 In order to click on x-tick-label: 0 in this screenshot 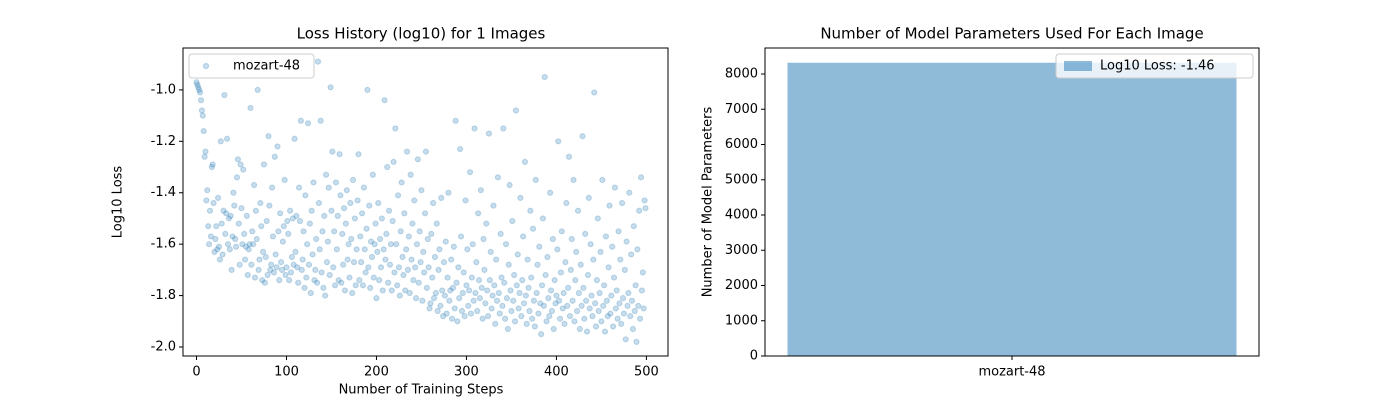, I will do `click(196, 372)`.